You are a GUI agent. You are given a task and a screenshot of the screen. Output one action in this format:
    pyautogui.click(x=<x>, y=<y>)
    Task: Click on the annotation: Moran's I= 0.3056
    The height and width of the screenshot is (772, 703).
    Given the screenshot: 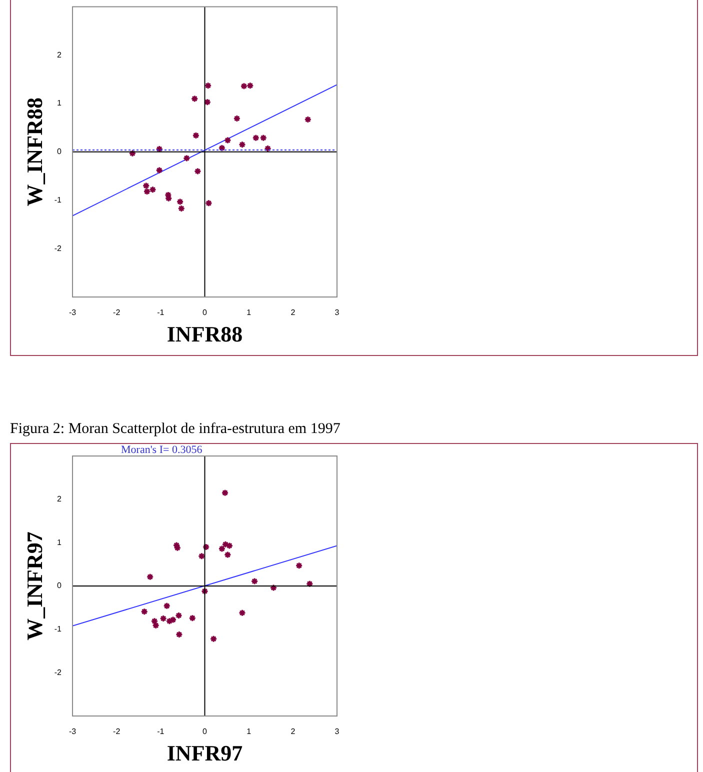 What is the action you would take?
    pyautogui.click(x=161, y=450)
    